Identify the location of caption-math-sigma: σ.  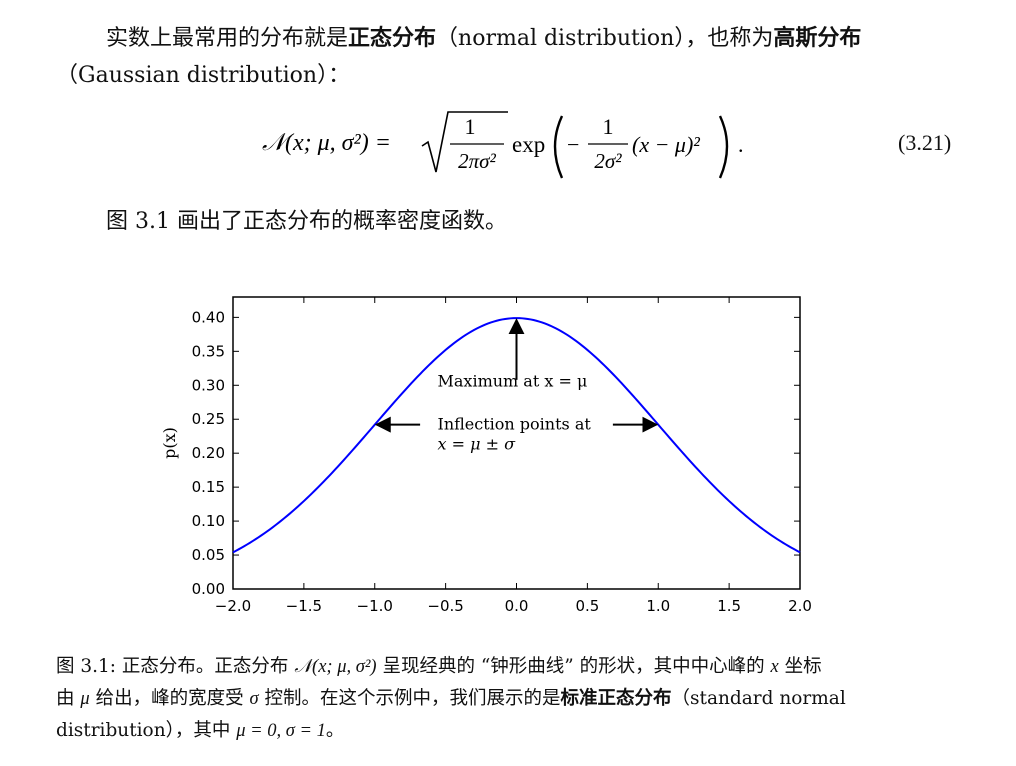
(254, 699).